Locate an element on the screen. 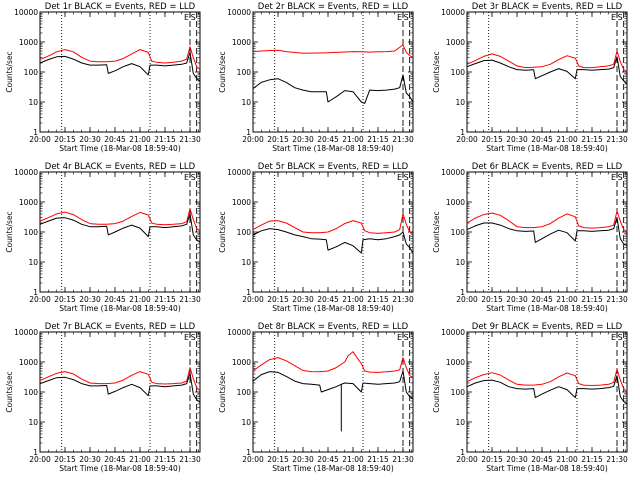 This screenshot has width=640, height=484. panel-title: Det 6r BLACK = Events, RED = LLD is located at coordinates (547, 167).